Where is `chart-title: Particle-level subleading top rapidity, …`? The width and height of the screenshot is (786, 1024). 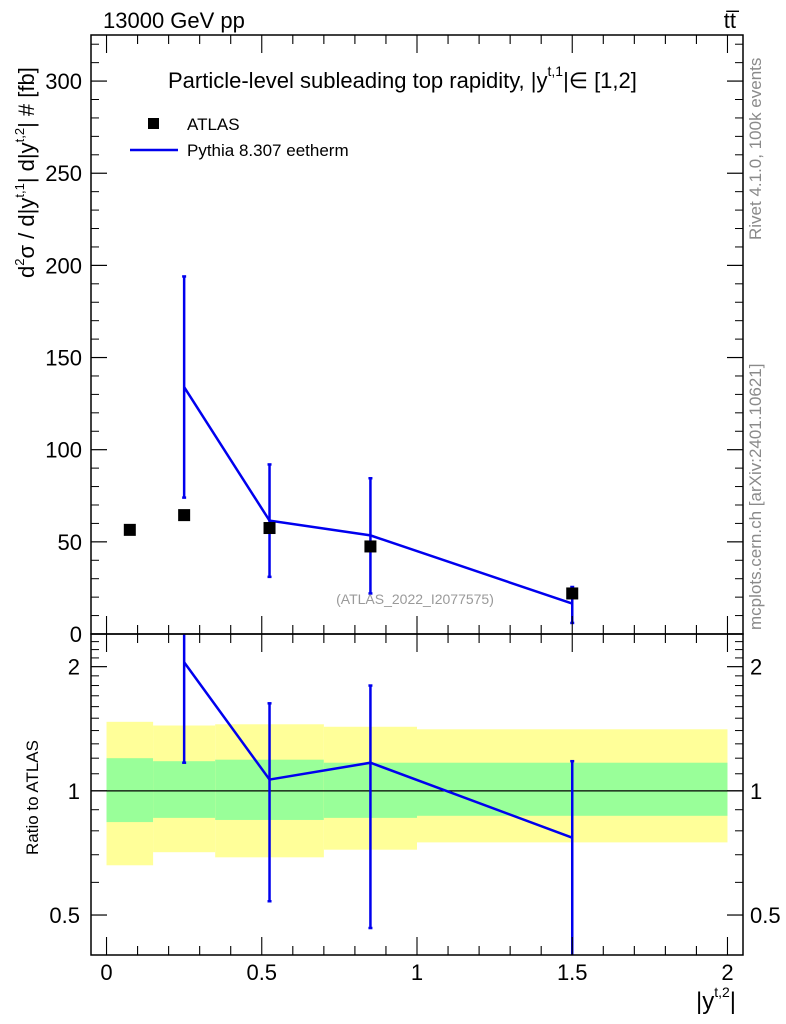
chart-title: Particle-level subleading top rapidity, … is located at coordinates (402, 78).